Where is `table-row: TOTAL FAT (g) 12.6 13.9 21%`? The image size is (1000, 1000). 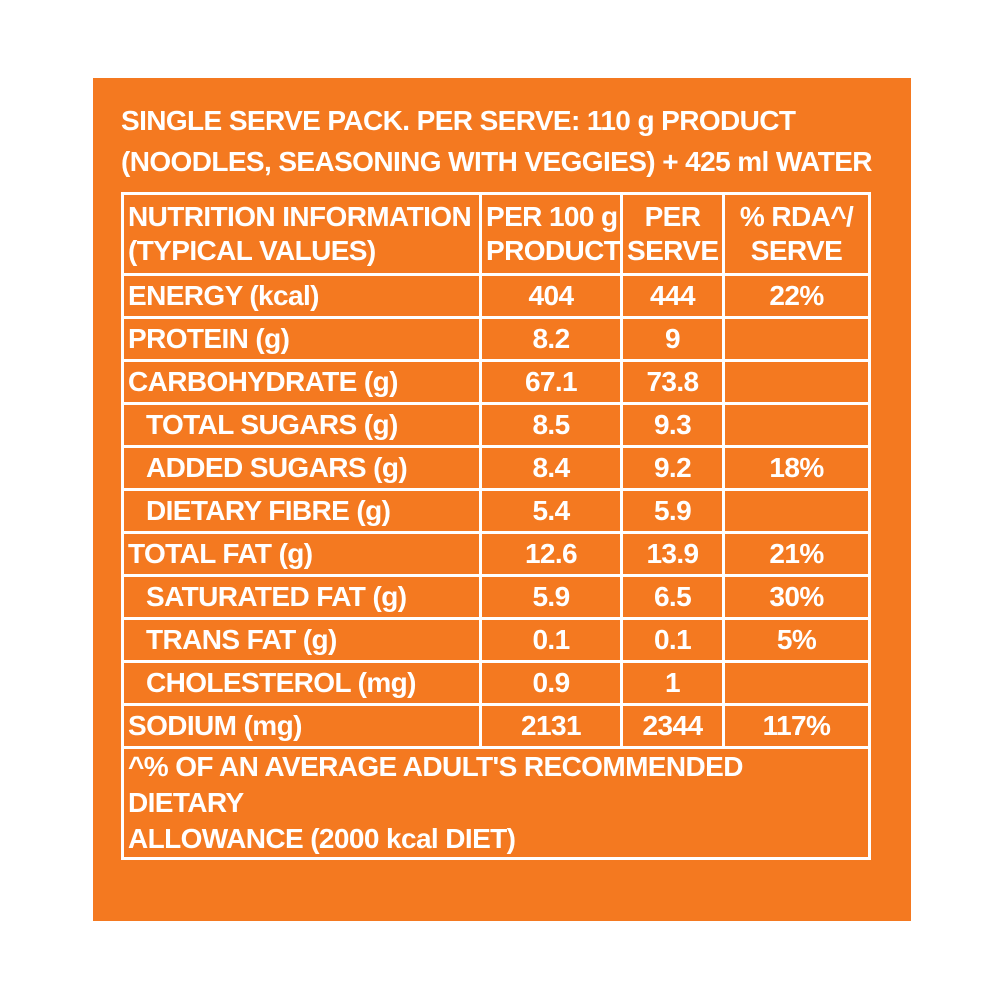
table-row: TOTAL FAT (g) 12.6 13.9 21% is located at coordinates (496, 554).